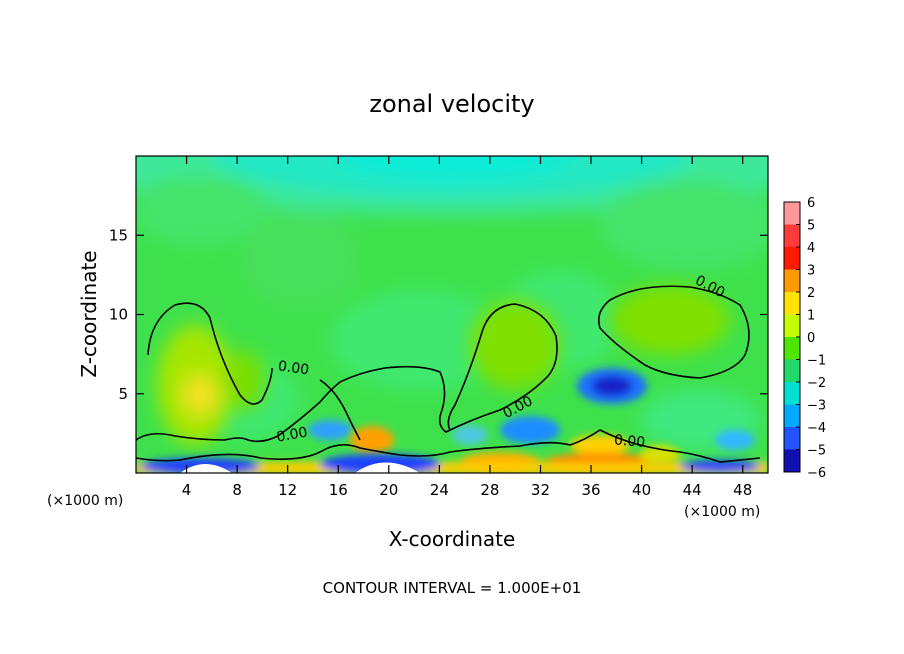 Image resolution: width=904 pixels, height=654 pixels. Describe the element at coordinates (816, 383) in the screenshot. I see `colorbar-label: −2` at that location.